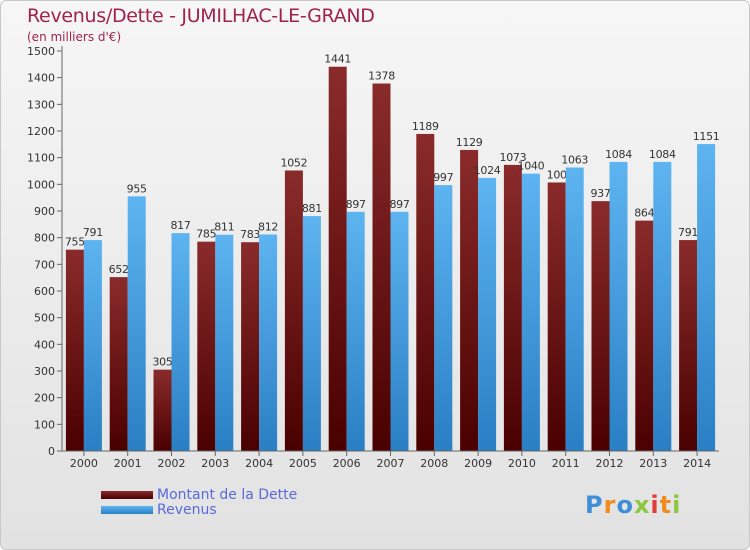  Describe the element at coordinates (44, 318) in the screenshot. I see `y-tick-label: 500` at that location.